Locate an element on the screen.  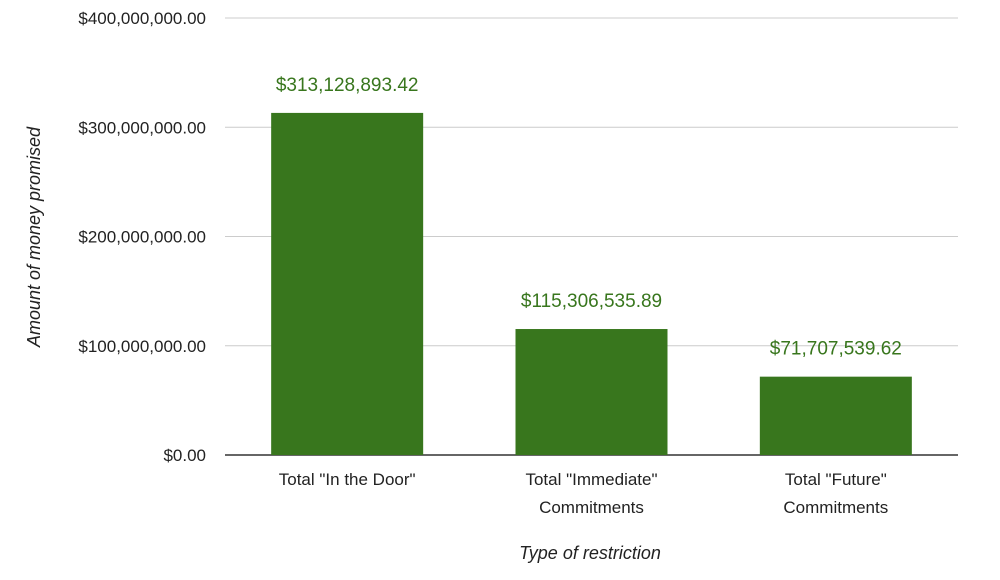
y-tick-label: $200,000,000.00 is located at coordinates (142, 237).